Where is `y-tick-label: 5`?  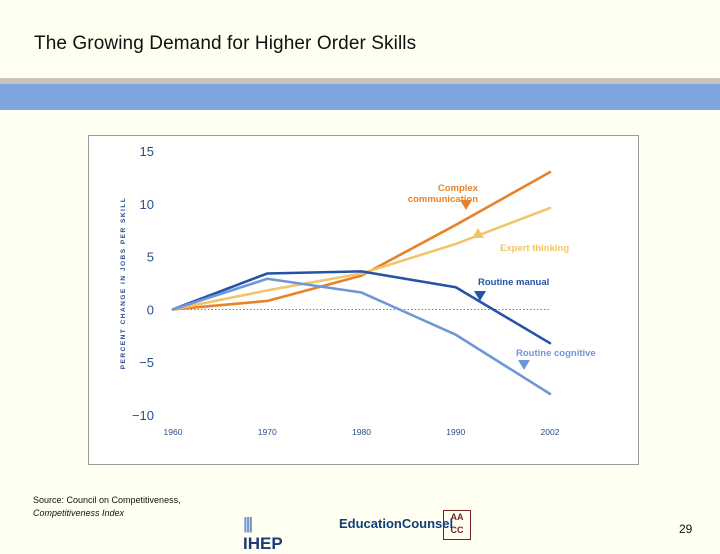 y-tick-label: 5 is located at coordinates (150, 257).